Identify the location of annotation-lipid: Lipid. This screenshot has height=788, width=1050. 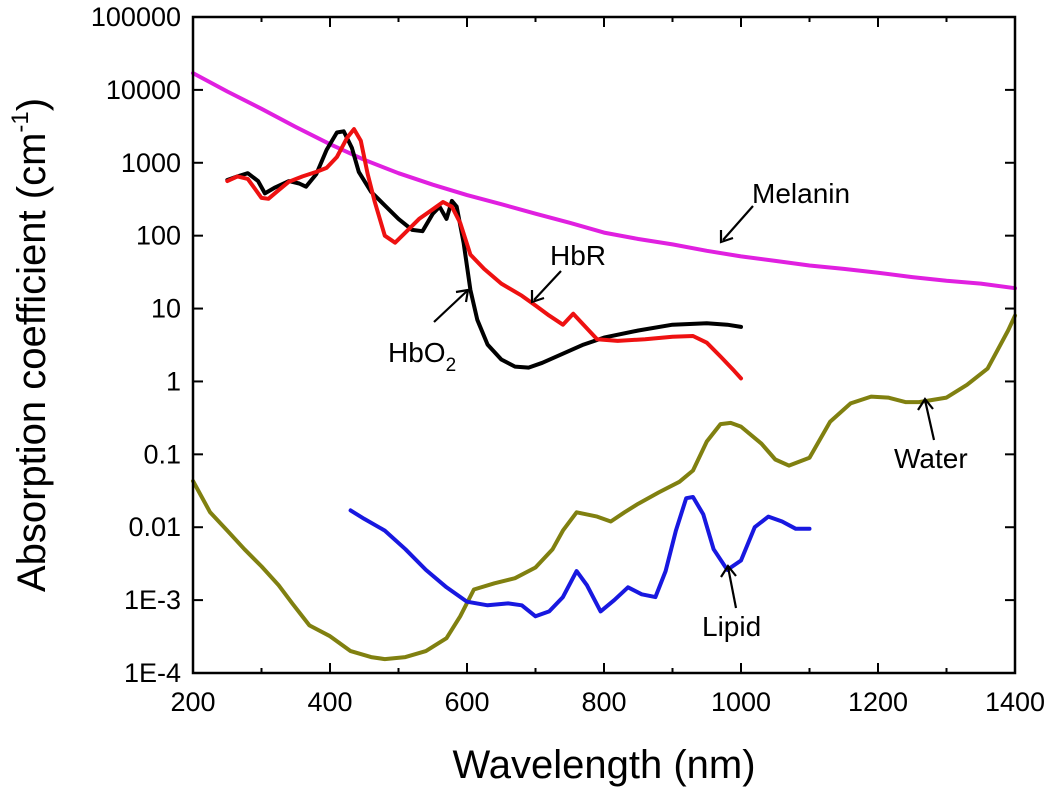
(731, 626).